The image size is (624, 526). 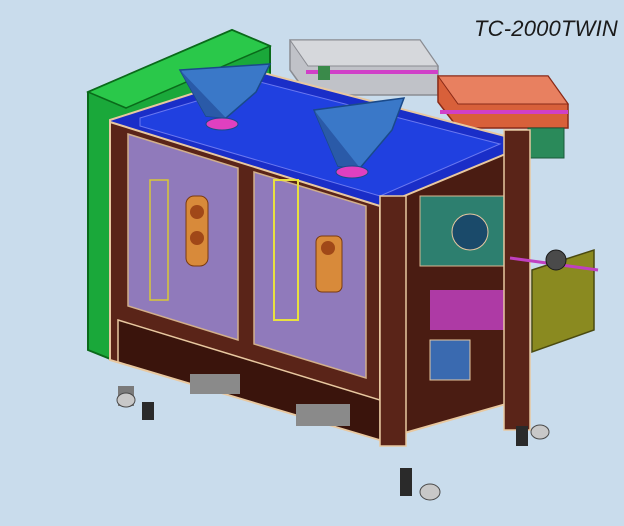 I want to click on film-roll-housing-left, so click(x=364, y=67).